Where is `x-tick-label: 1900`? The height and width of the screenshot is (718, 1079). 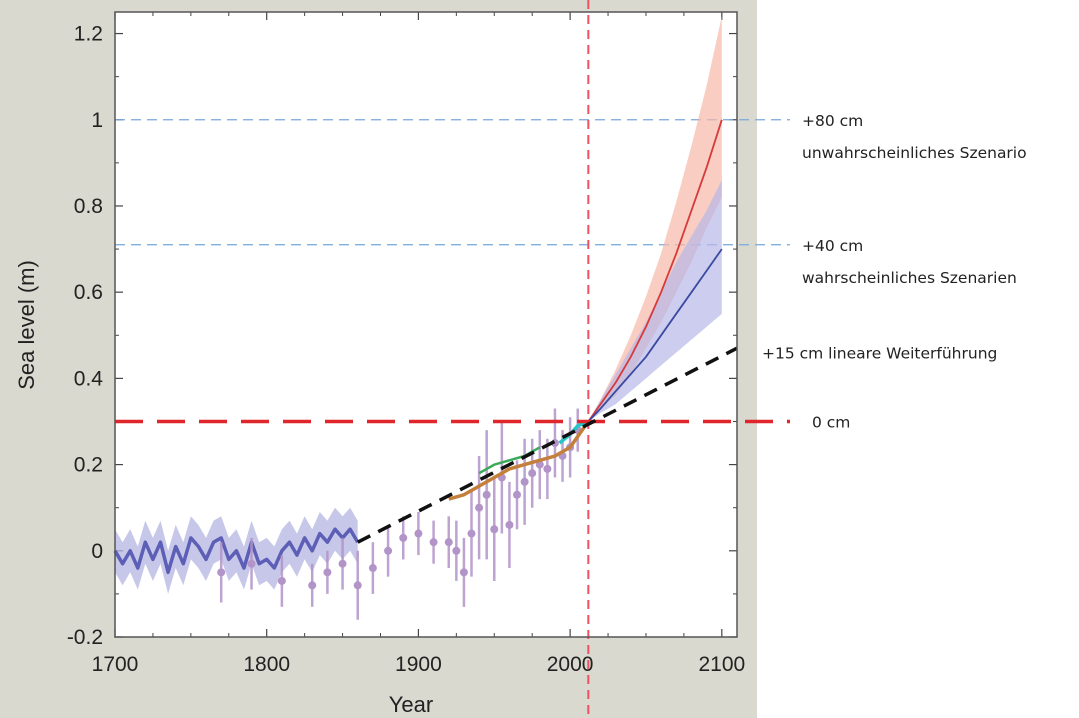
x-tick-label: 1900 is located at coordinates (418, 664).